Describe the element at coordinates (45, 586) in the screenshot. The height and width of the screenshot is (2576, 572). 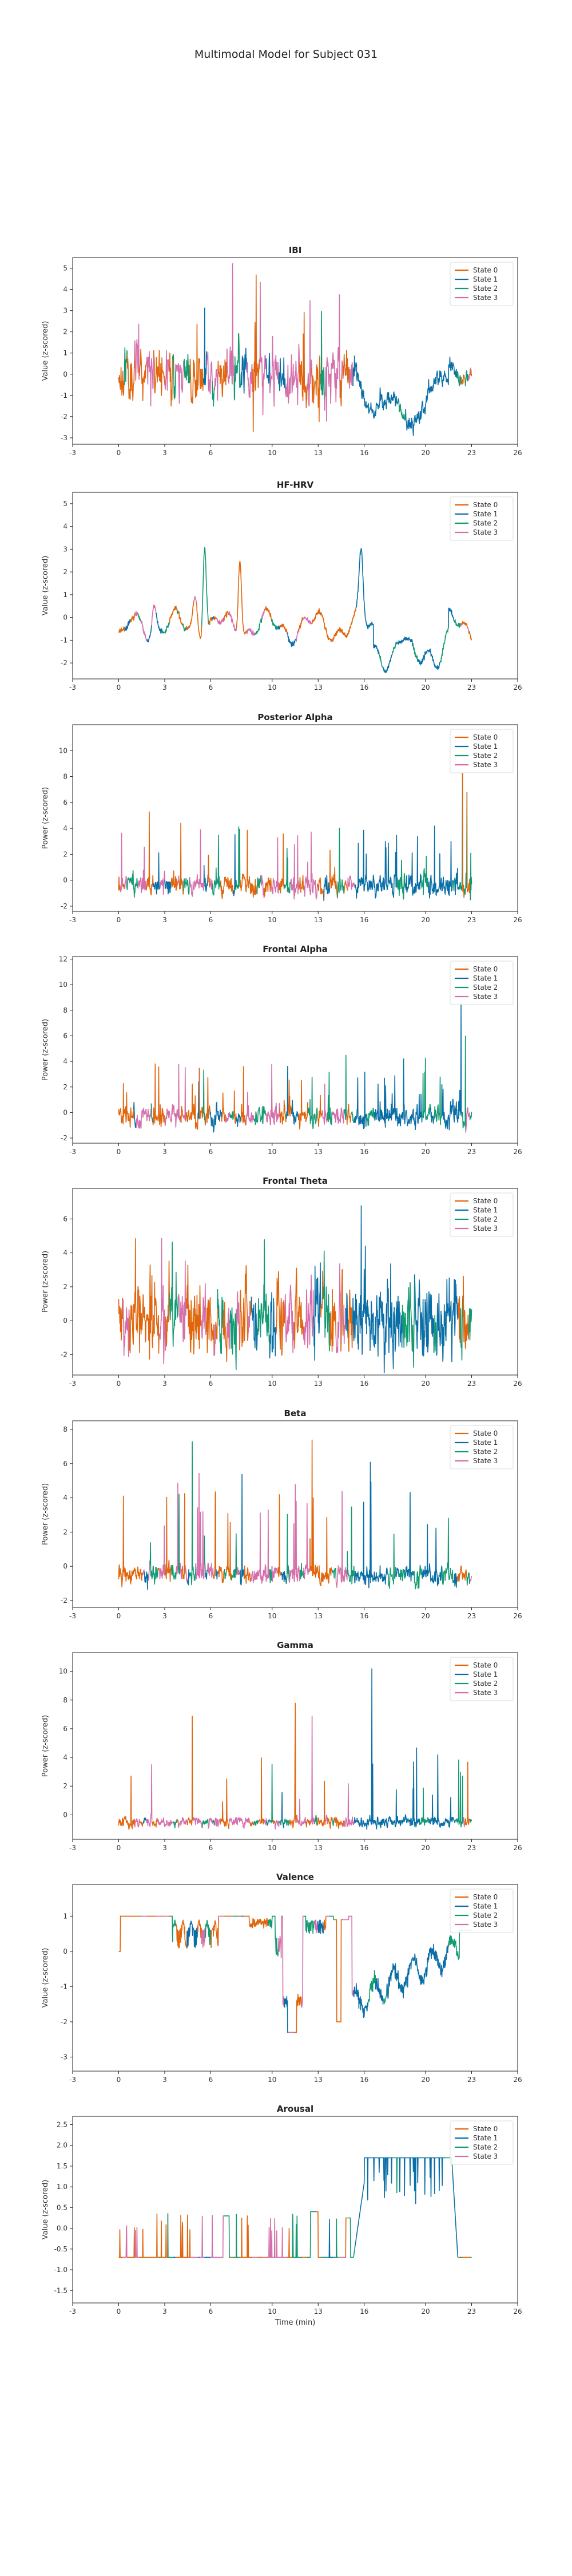
I see `y-axis-label: Value (z-scored)` at that location.